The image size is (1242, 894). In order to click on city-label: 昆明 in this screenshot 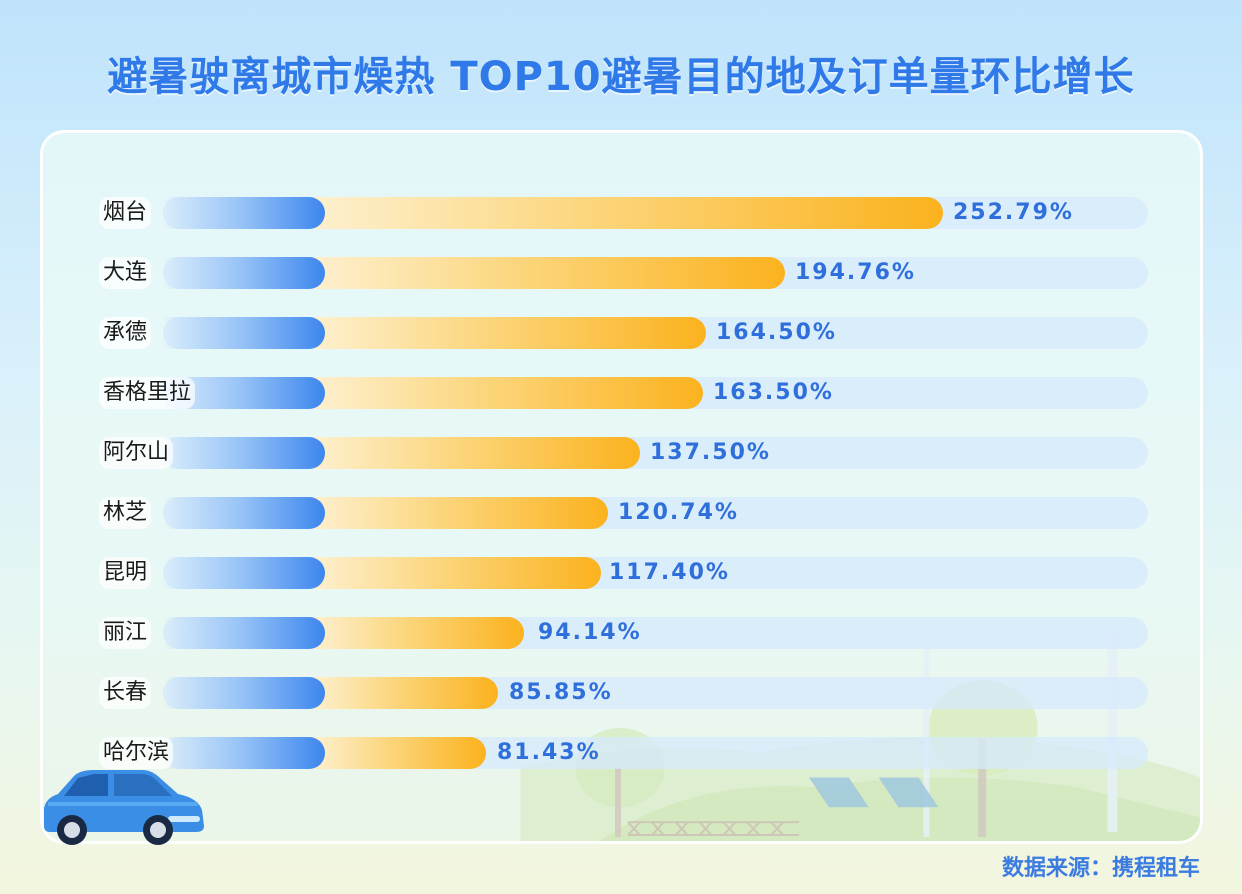, I will do `click(125, 573)`.